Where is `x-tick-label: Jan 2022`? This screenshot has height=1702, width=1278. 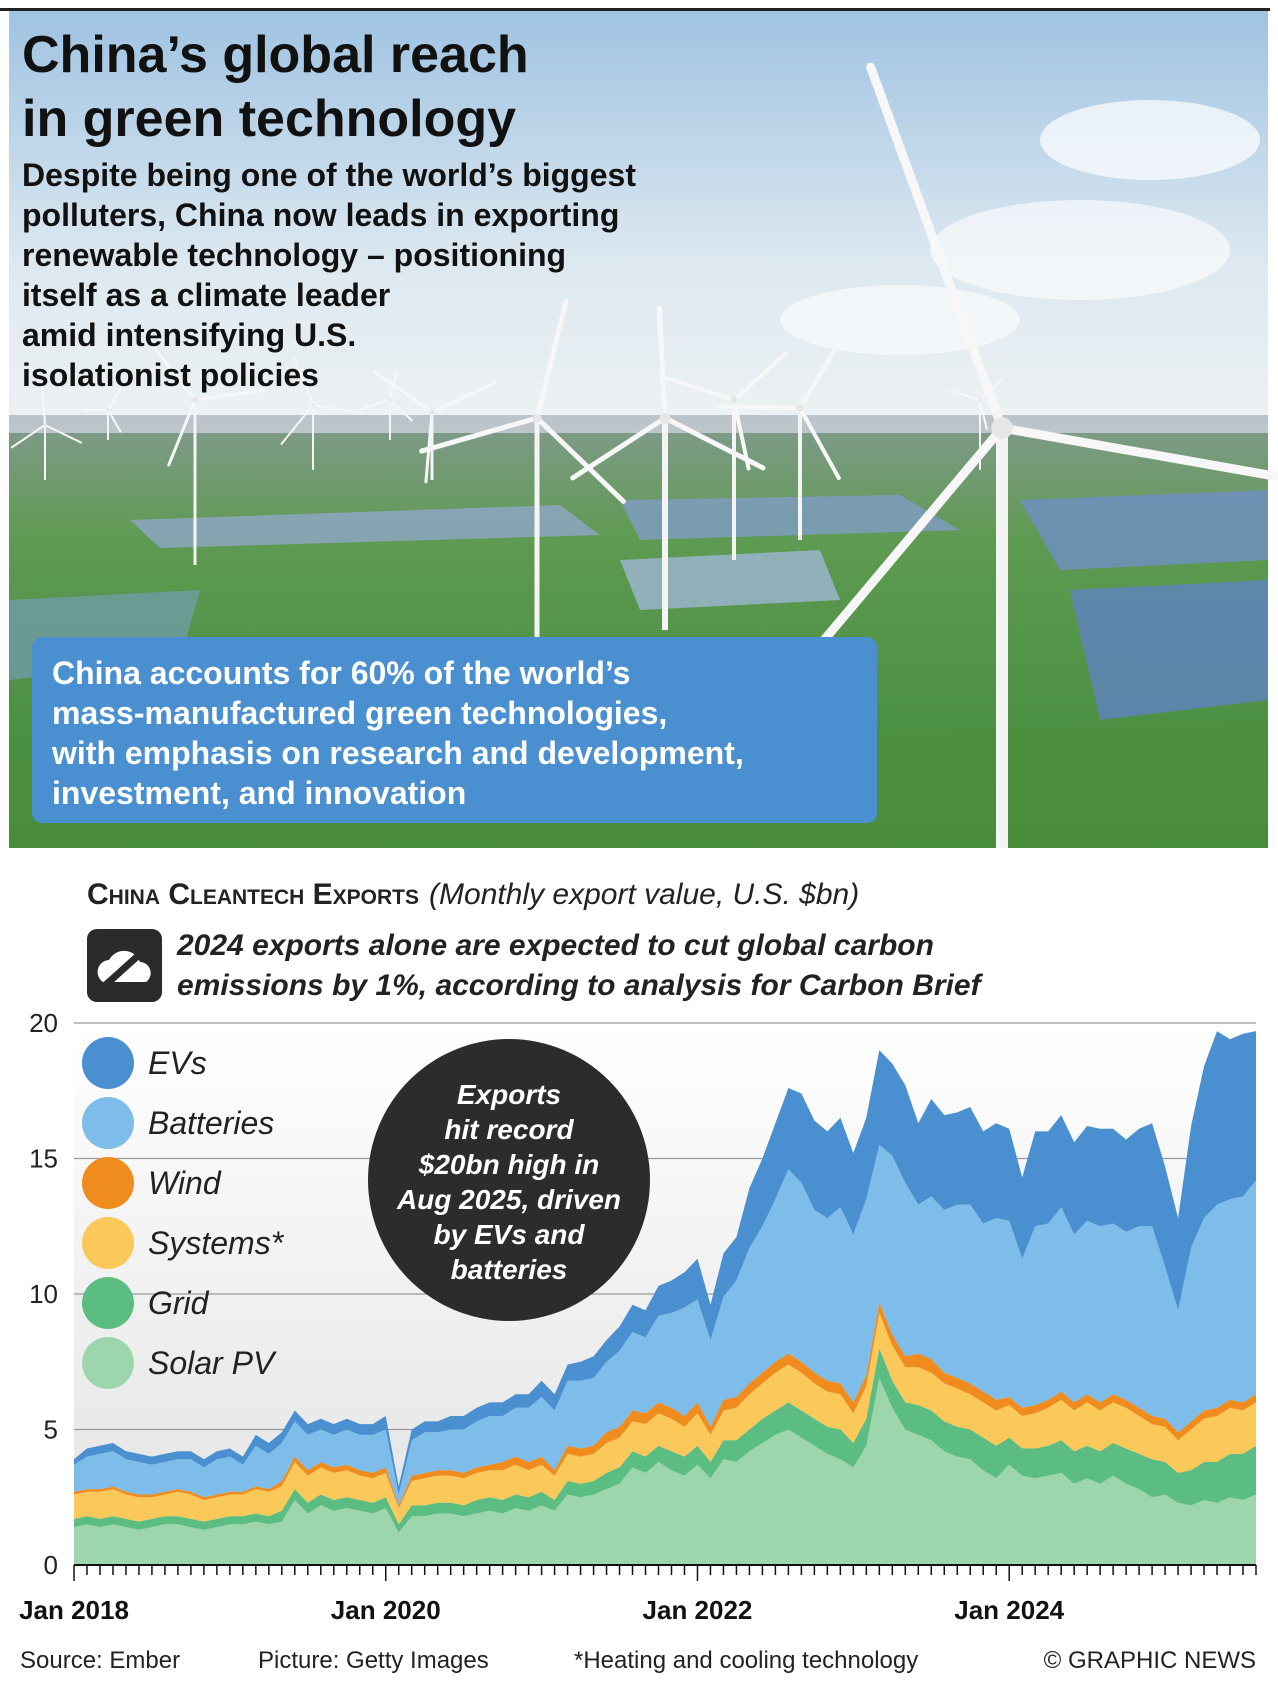 x-tick-label: Jan 2022 is located at coordinates (698, 1610).